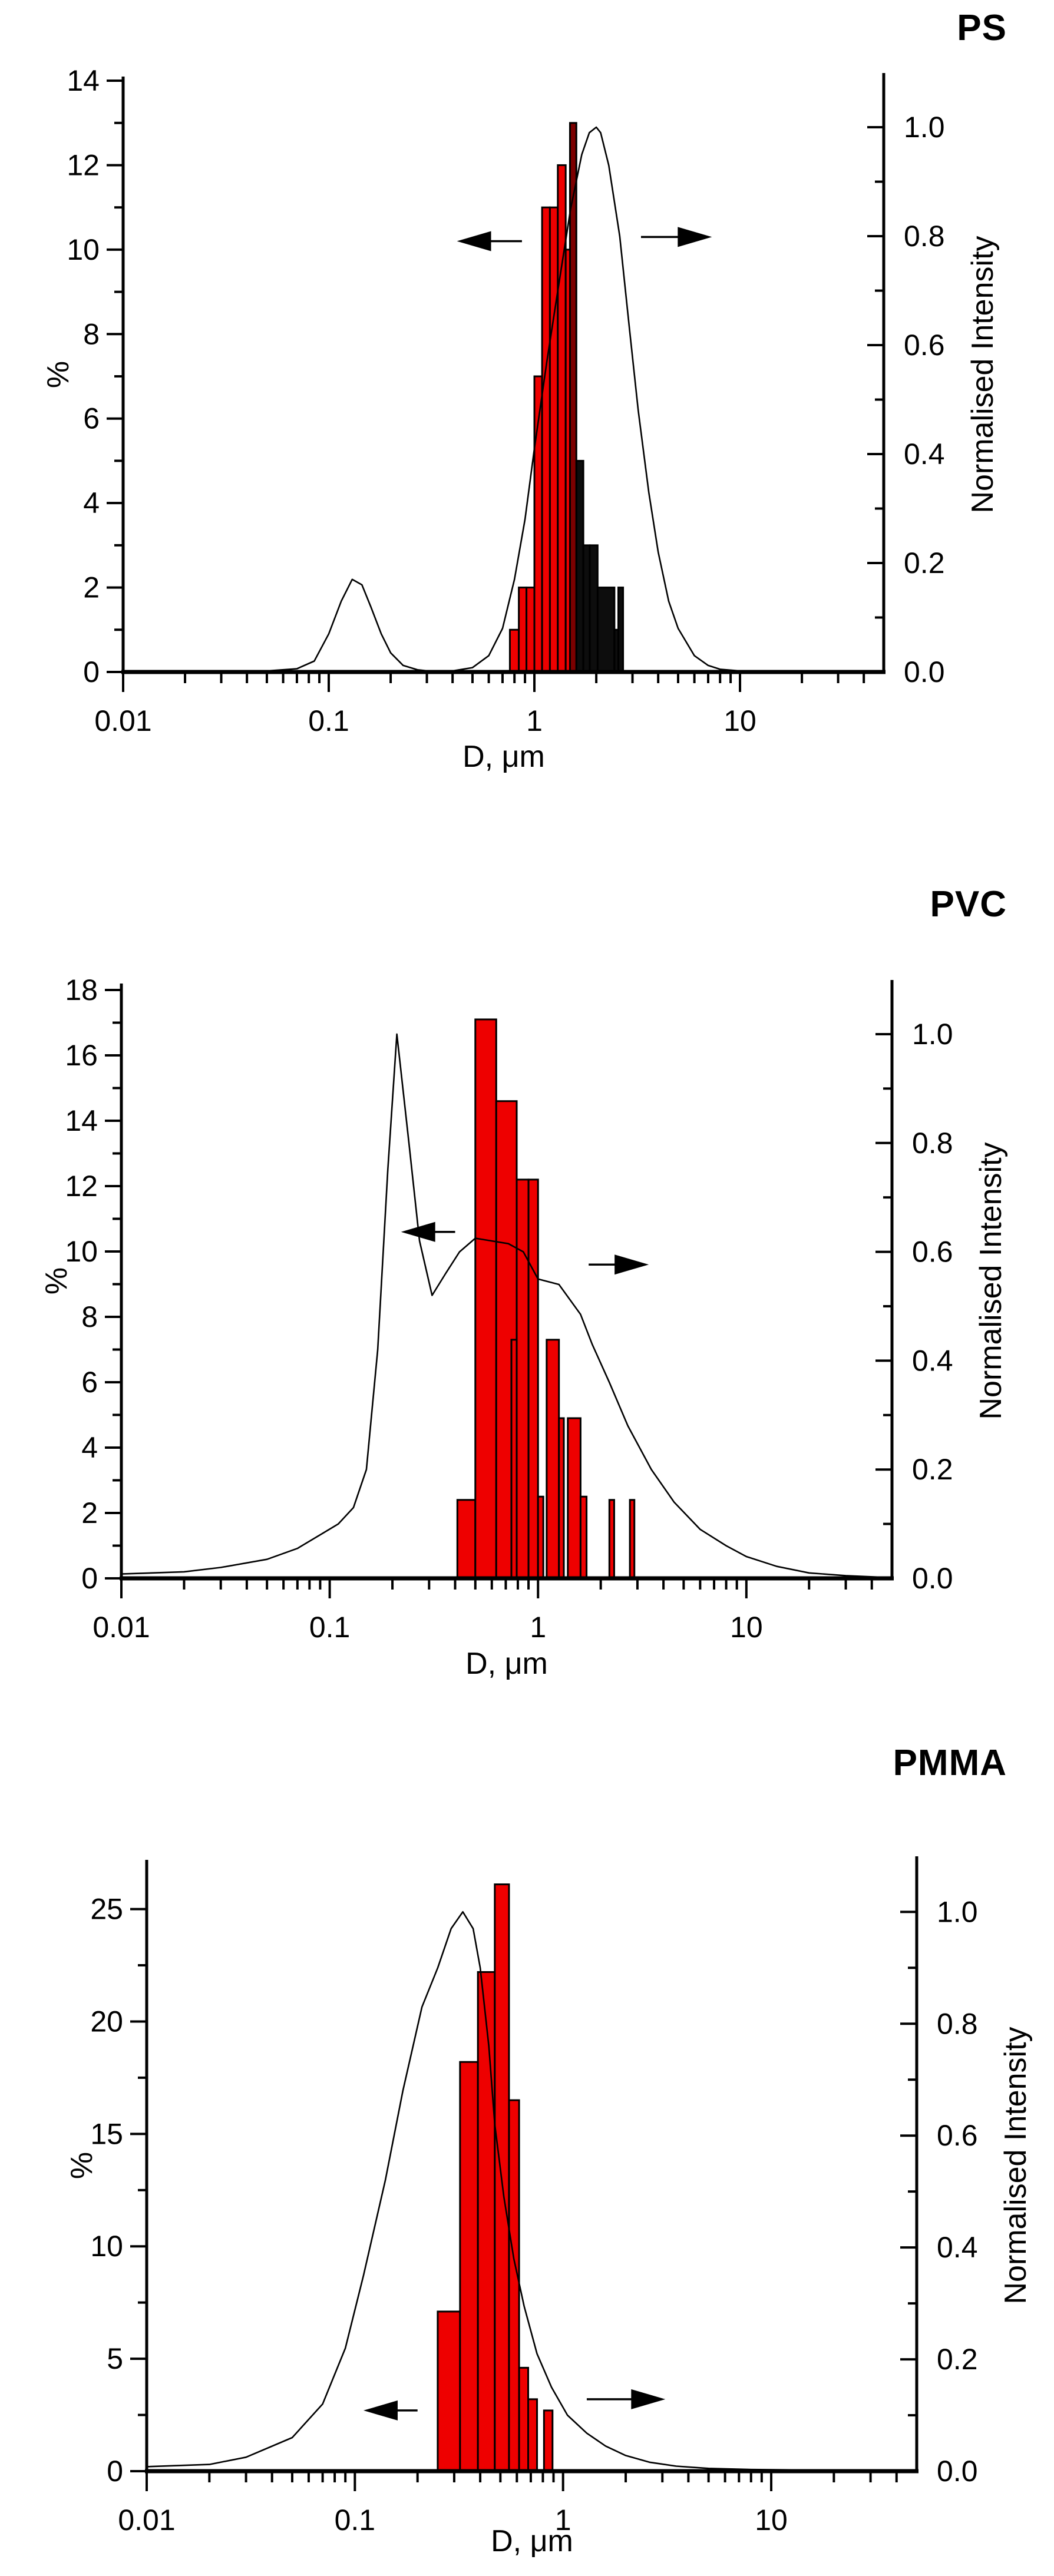 The image size is (1054, 2576). I want to click on chart-title-ps: PS, so click(982, 28).